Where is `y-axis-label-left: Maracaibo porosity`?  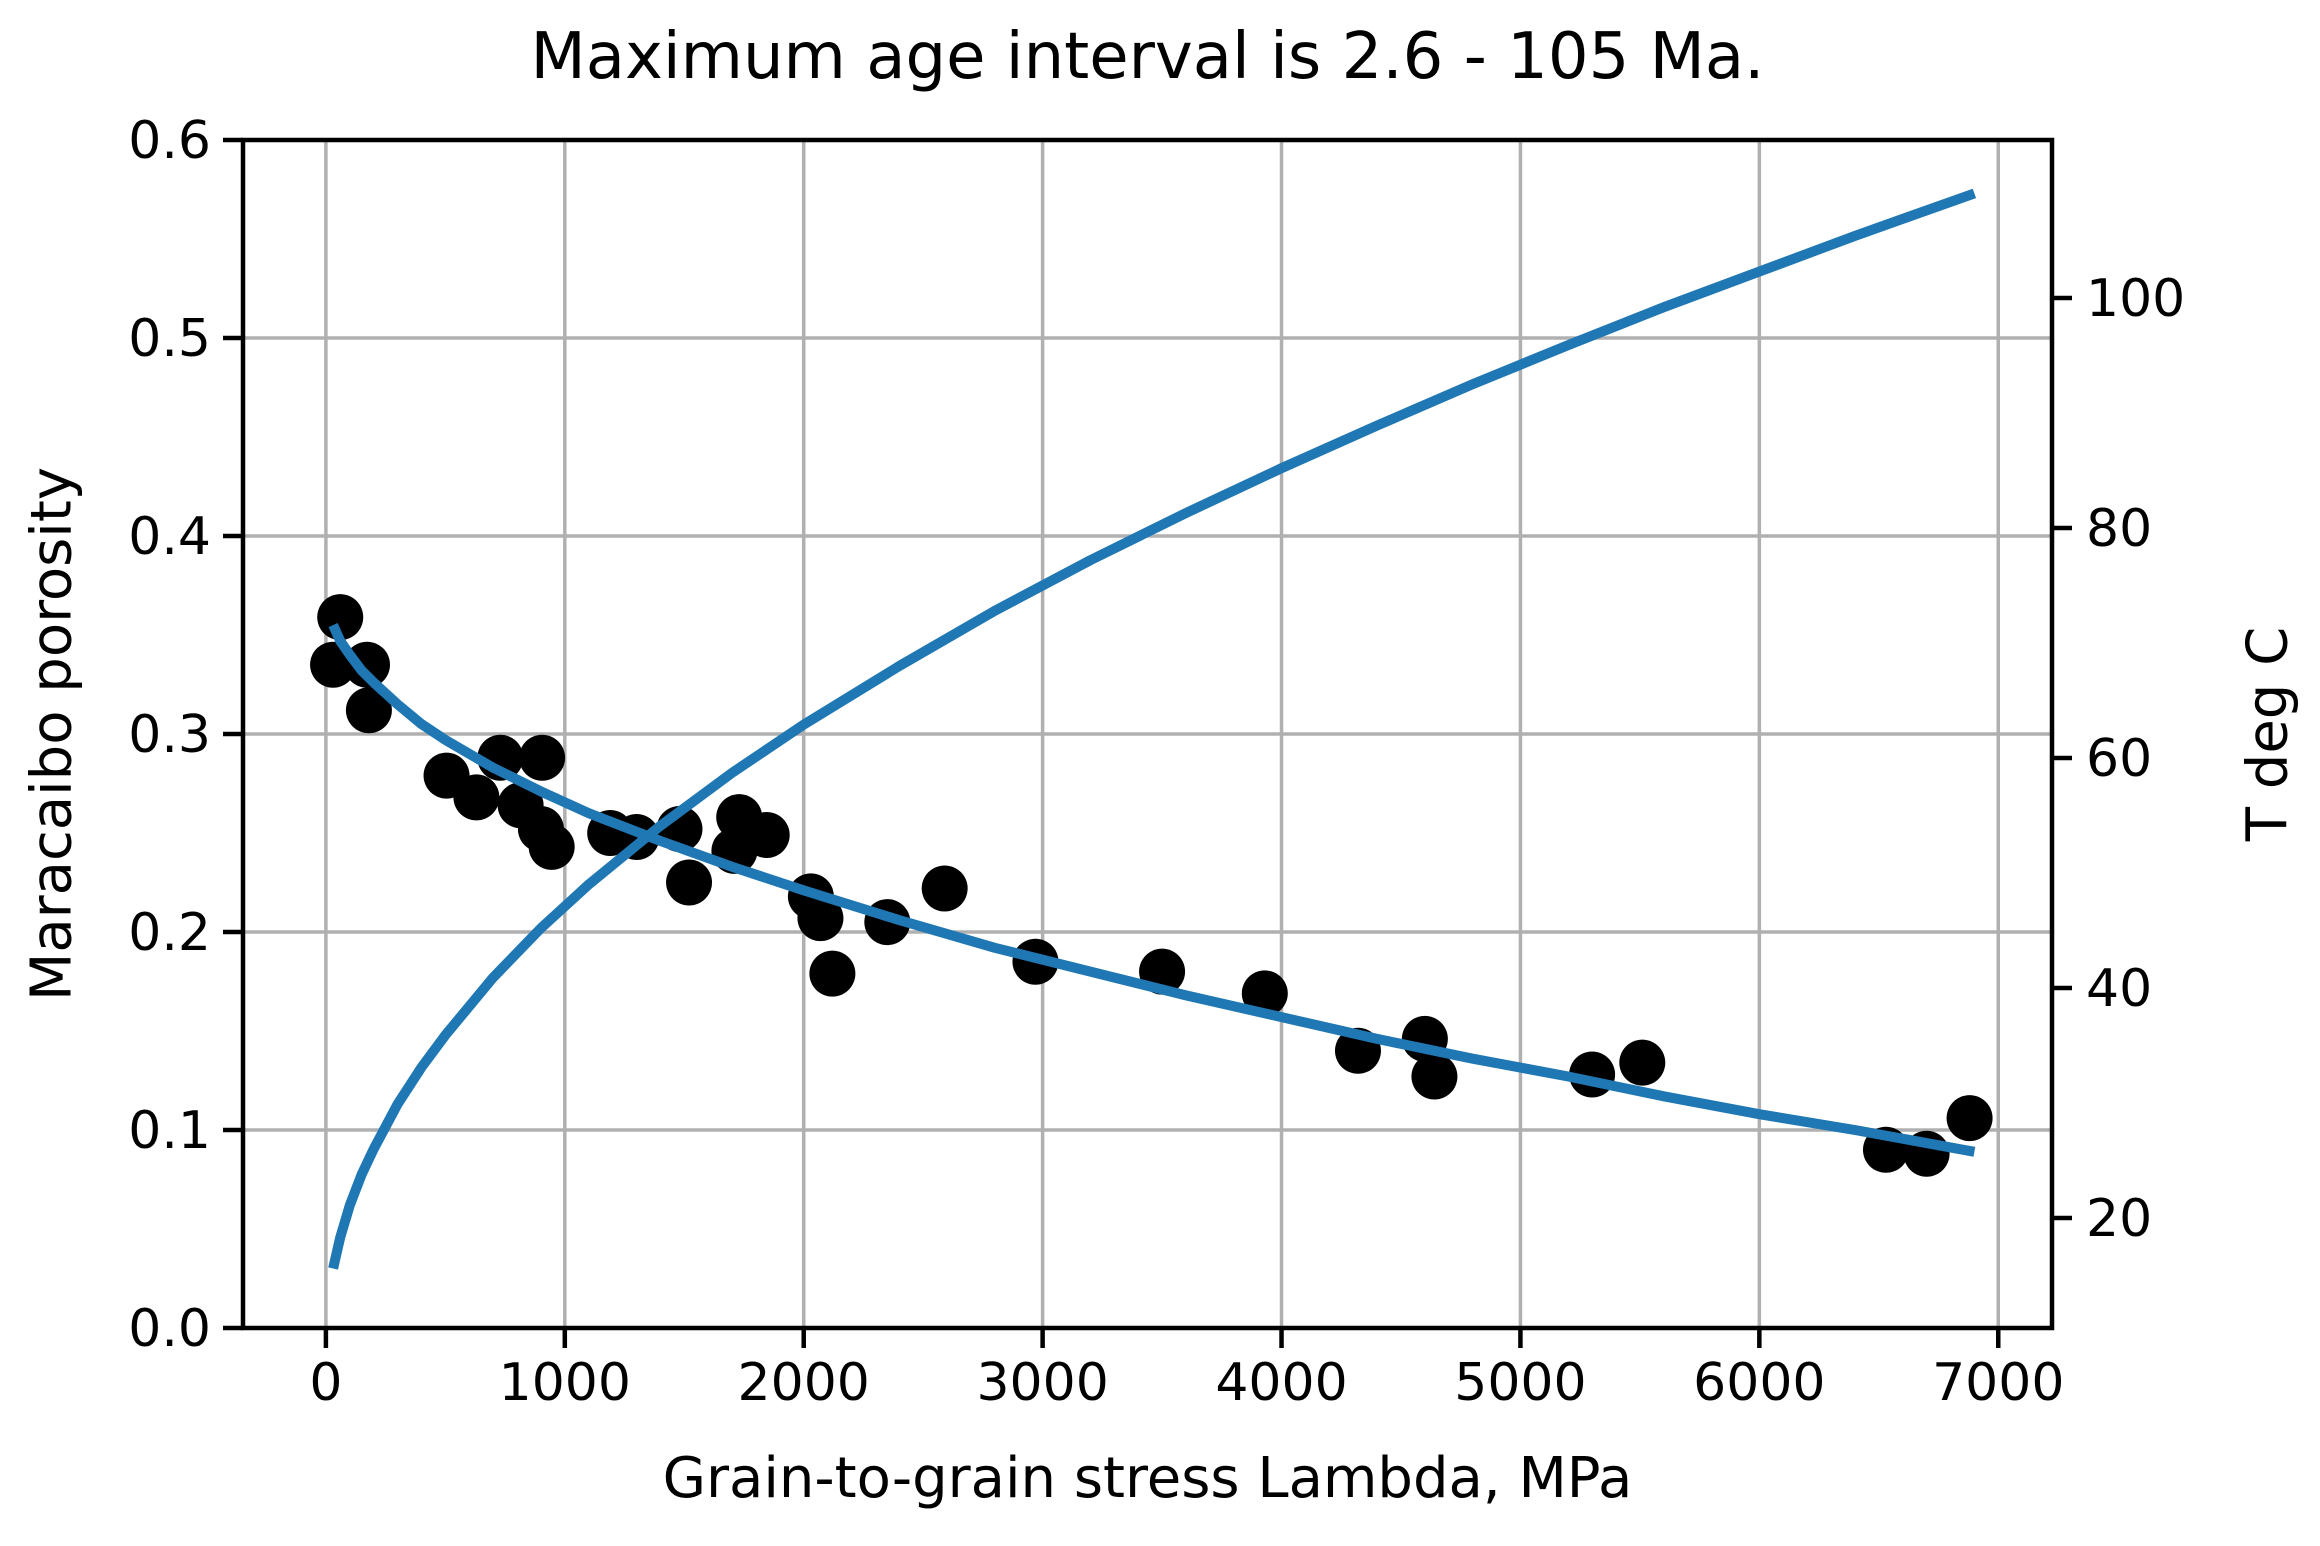
y-axis-label-left: Maracaibo porosity is located at coordinates (52, 734).